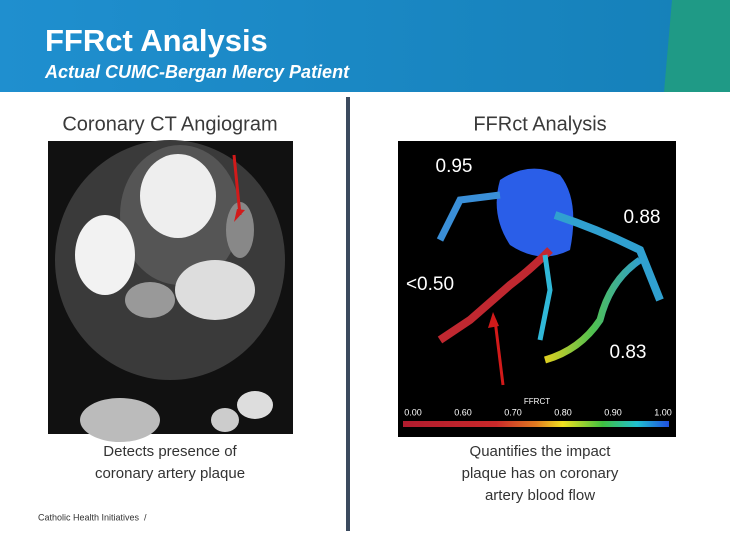 The width and height of the screenshot is (730, 549). I want to click on subtitle: Actual CUMC-Bergan Mercy Patient, so click(197, 72).